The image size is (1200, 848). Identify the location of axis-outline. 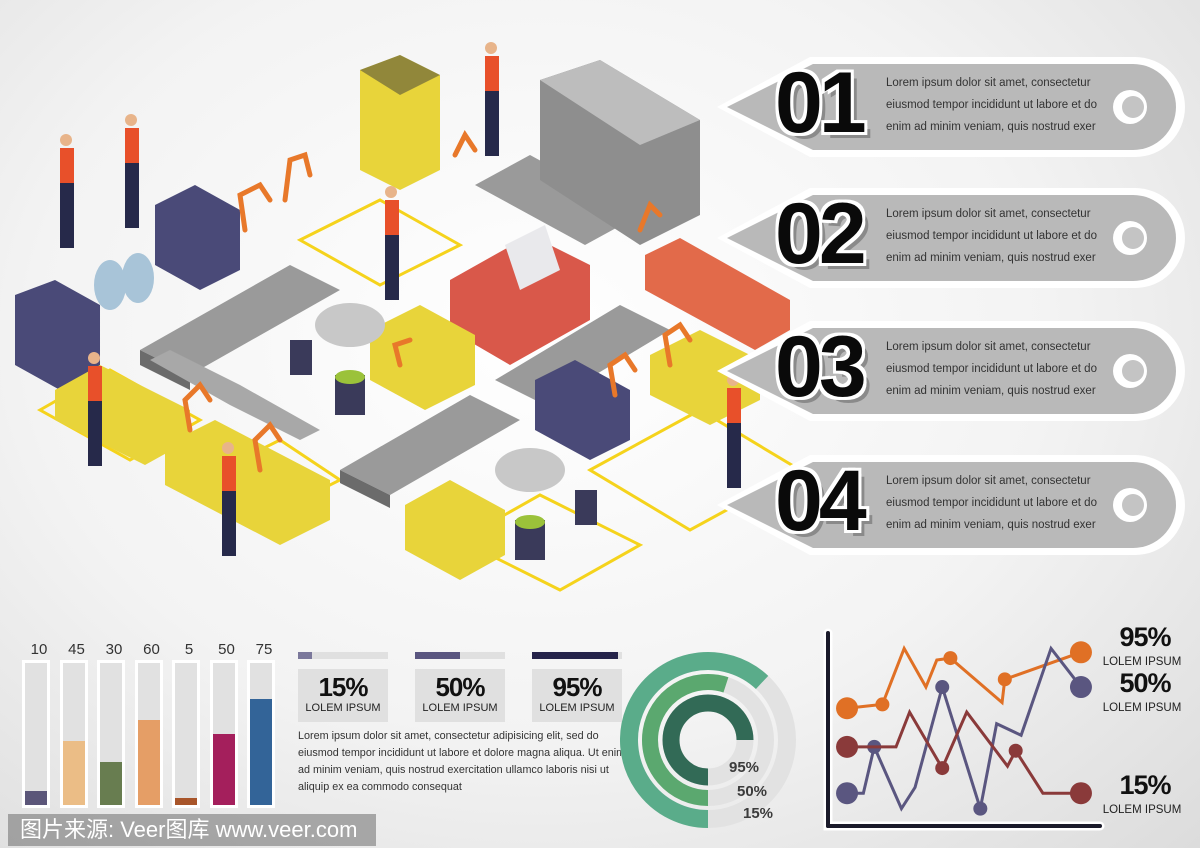
(964, 729).